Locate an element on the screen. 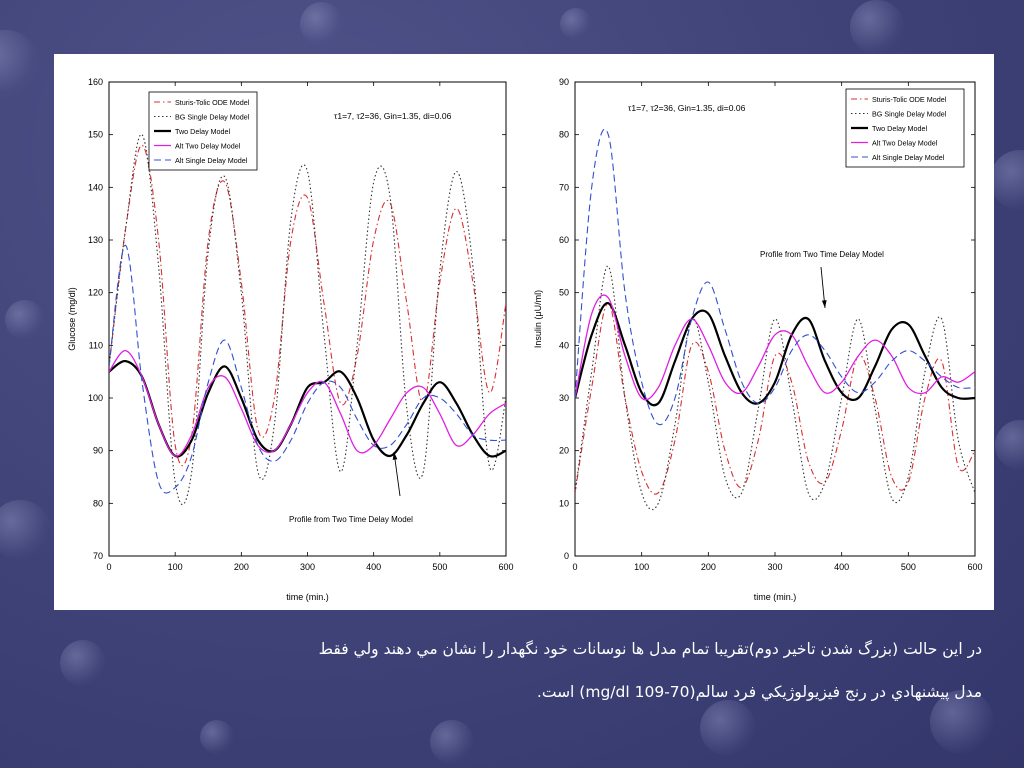 This screenshot has width=1024, height=768. y-tick-label: 110 is located at coordinates (96, 345).